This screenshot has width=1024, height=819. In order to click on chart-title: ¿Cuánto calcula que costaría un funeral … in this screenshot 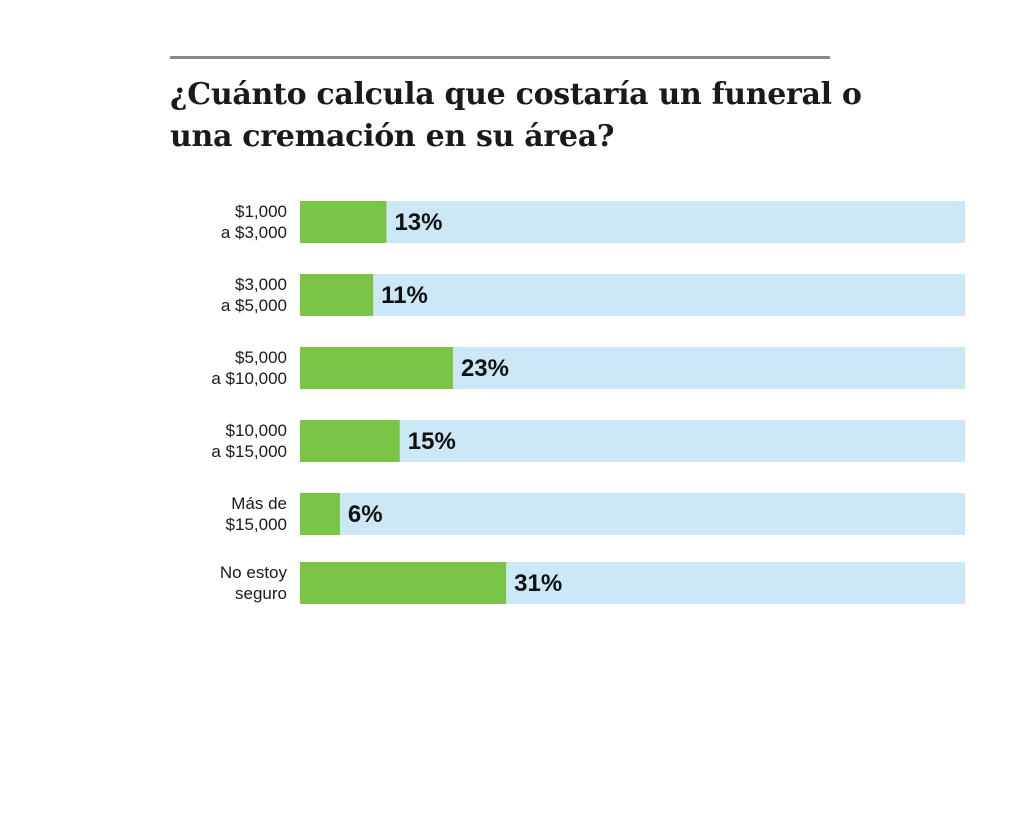, I will do `click(516, 115)`.